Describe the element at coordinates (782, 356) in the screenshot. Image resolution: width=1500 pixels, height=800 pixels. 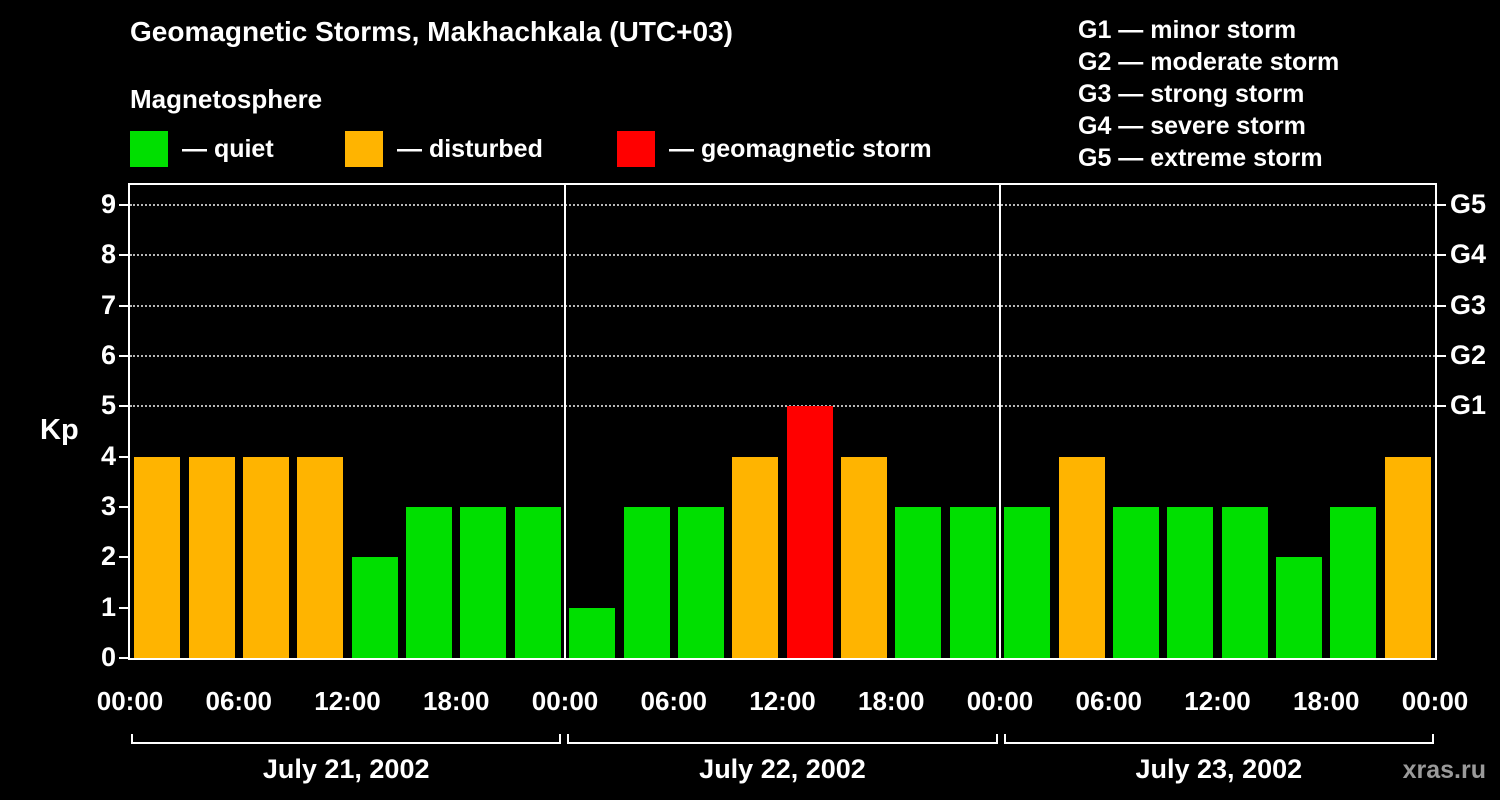
I see `gridline-kp6` at that location.